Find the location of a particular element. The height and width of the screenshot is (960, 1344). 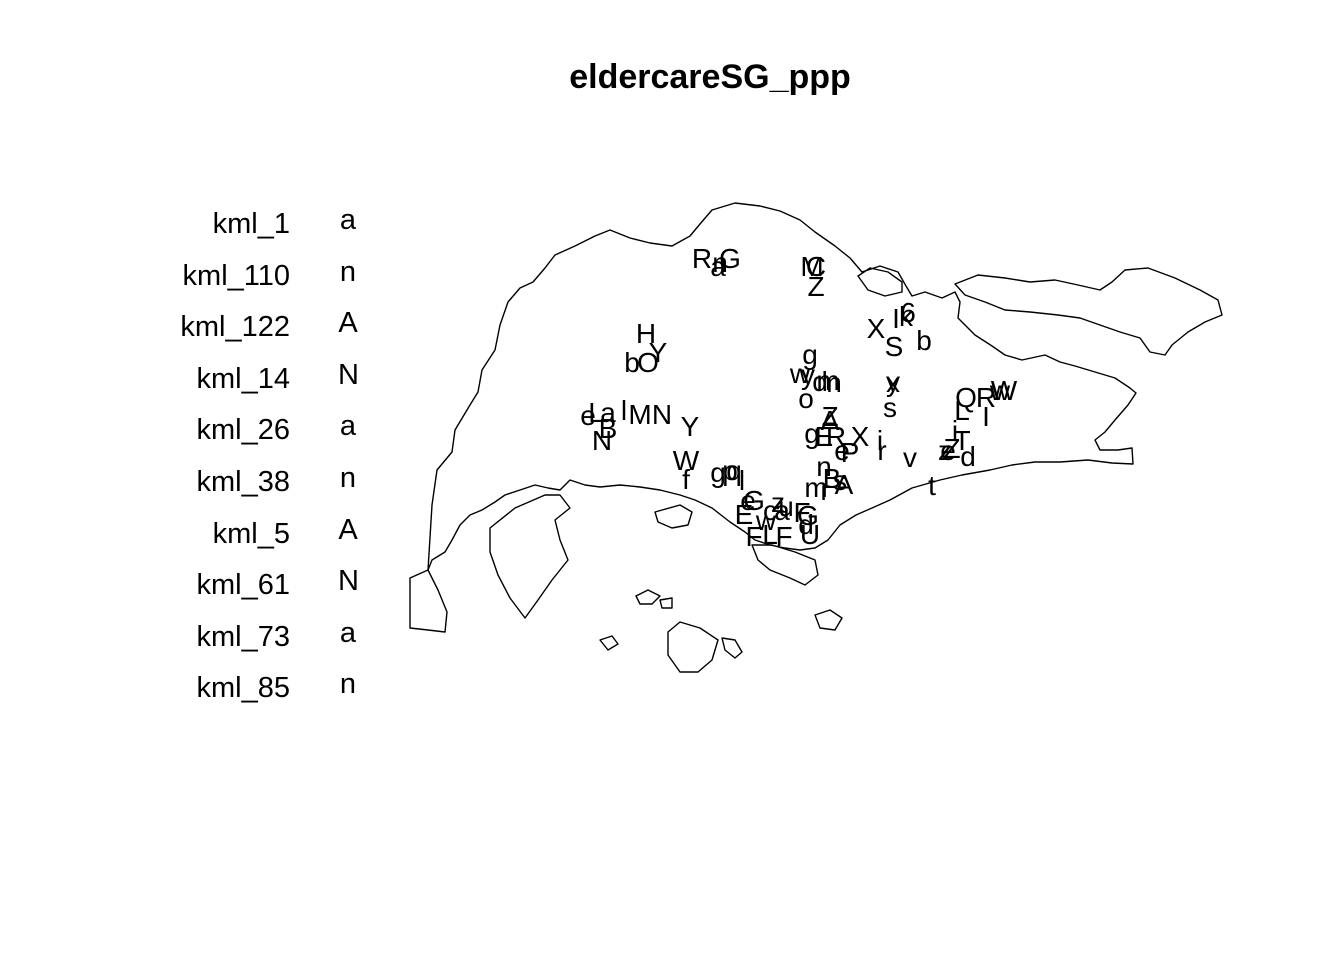

point-mark: E is located at coordinates (744, 514).